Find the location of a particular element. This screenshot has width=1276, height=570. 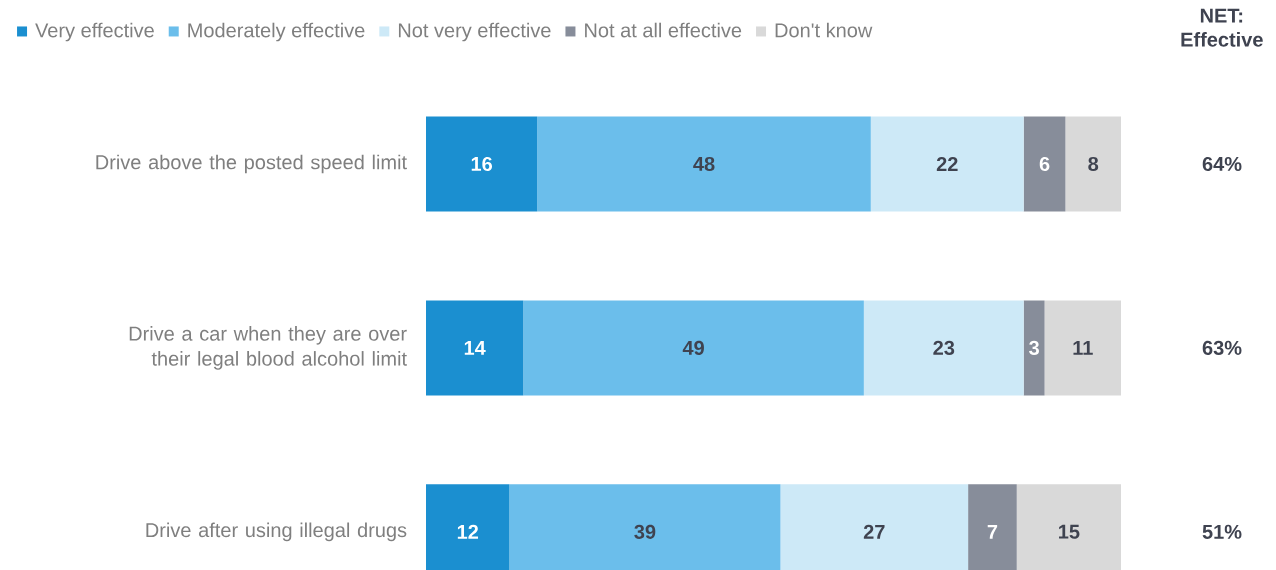

y-tick-label: Drive a car when they are over their legal blood alcohol limit is located at coordinates (268, 348).